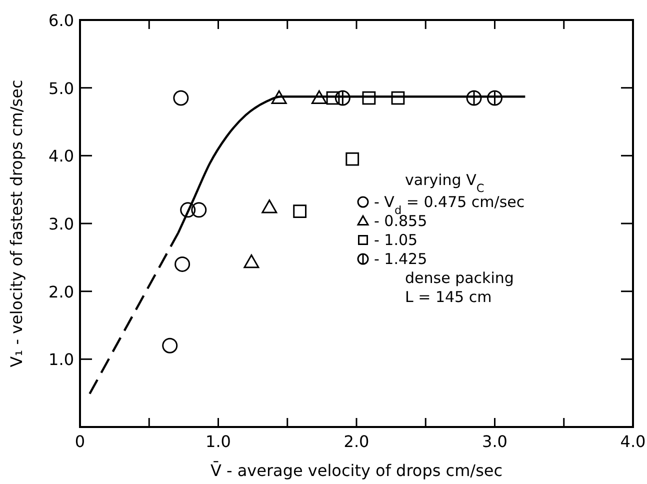  What do you see at coordinates (448, 297) in the screenshot?
I see `annotation: L = 145 cm` at bounding box center [448, 297].